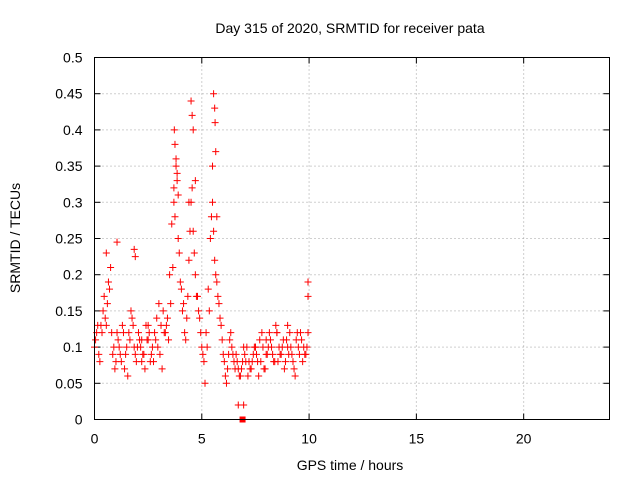 This screenshot has height=480, width=640. Describe the element at coordinates (350, 465) in the screenshot. I see `x-axis-label: GPS time / hours` at that location.